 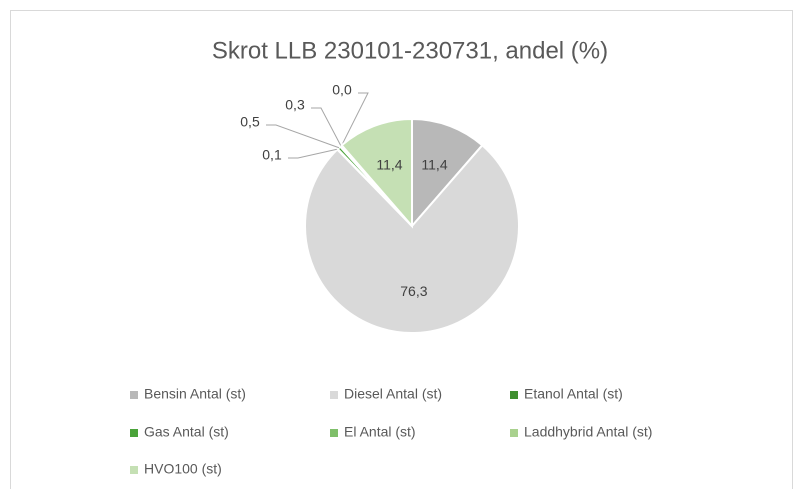 What do you see at coordinates (183, 469) in the screenshot?
I see `legend-label: HVO100 (st)` at bounding box center [183, 469].